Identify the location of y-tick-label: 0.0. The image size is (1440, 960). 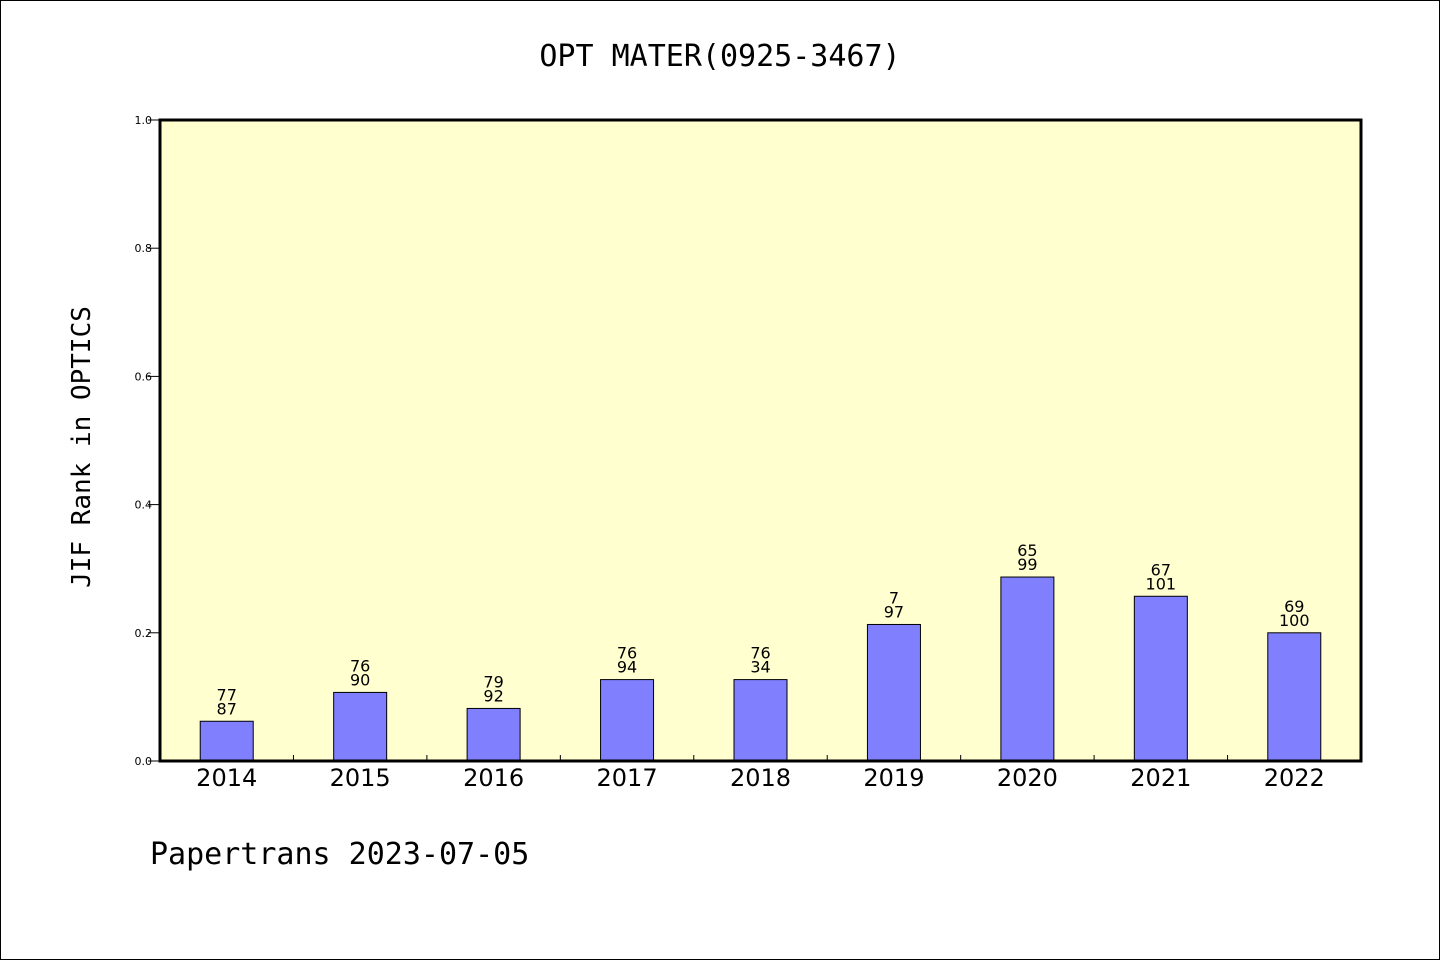
(144, 761).